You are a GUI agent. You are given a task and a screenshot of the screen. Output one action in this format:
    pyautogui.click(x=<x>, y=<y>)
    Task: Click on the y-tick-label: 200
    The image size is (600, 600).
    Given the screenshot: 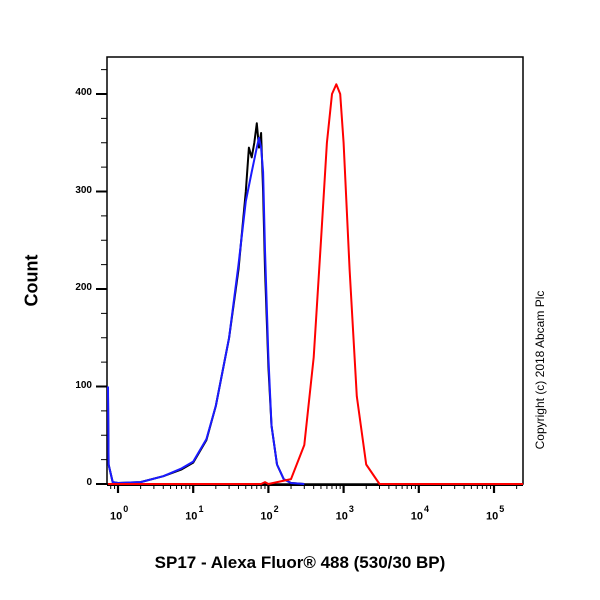 What is the action you would take?
    pyautogui.click(x=83, y=287)
    